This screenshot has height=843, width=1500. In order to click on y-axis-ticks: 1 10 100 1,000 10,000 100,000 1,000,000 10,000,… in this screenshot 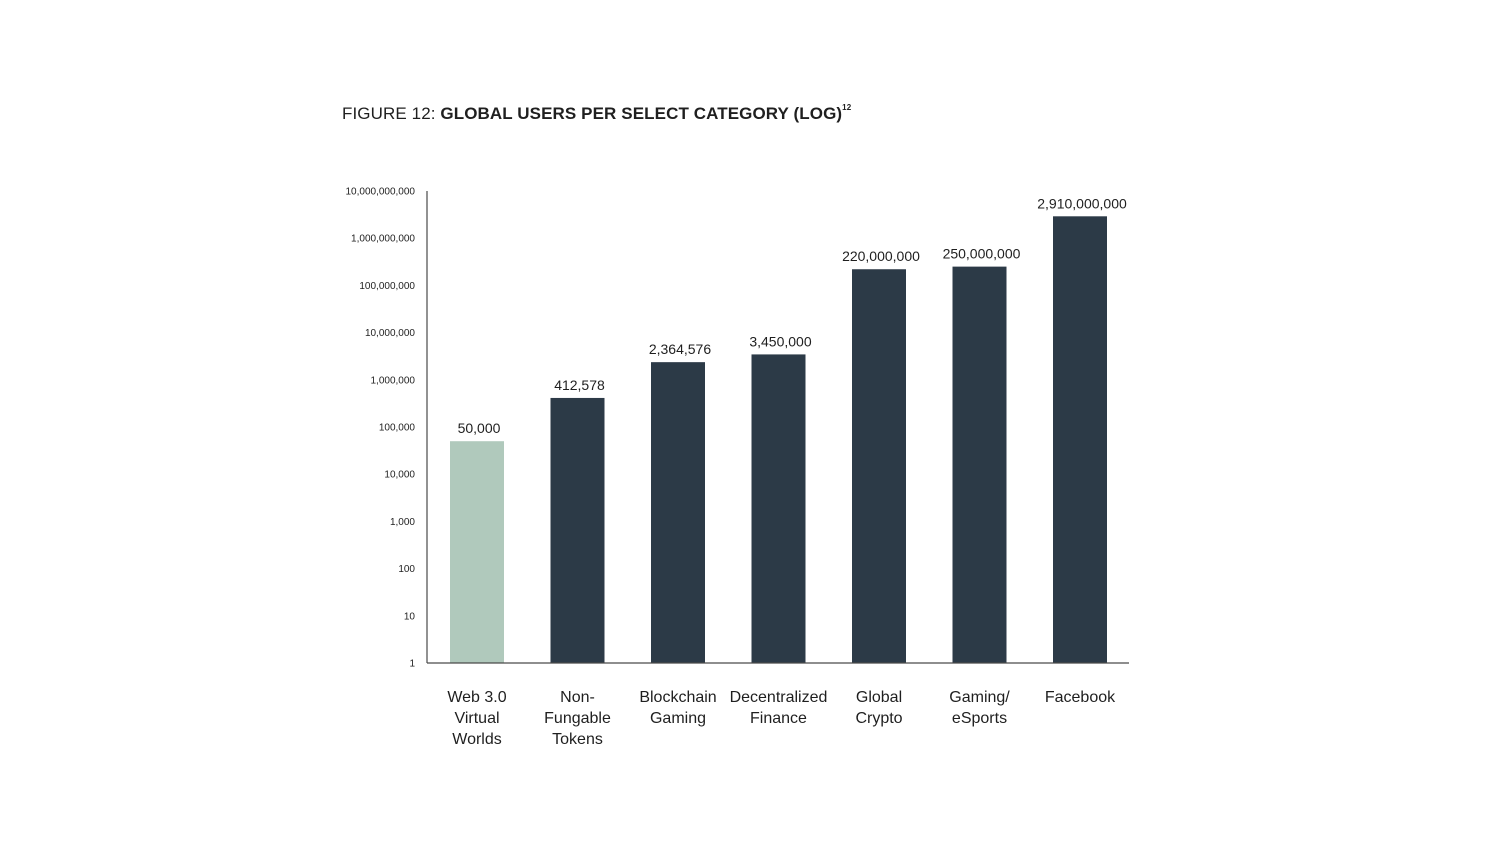, I will do `click(380, 428)`.